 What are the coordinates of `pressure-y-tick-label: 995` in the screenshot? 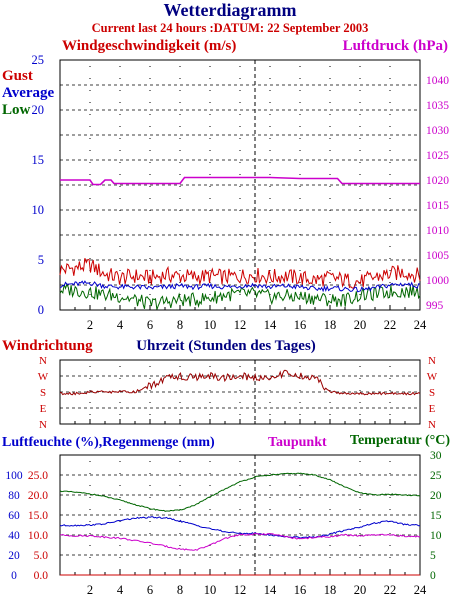 It's located at (435, 306).